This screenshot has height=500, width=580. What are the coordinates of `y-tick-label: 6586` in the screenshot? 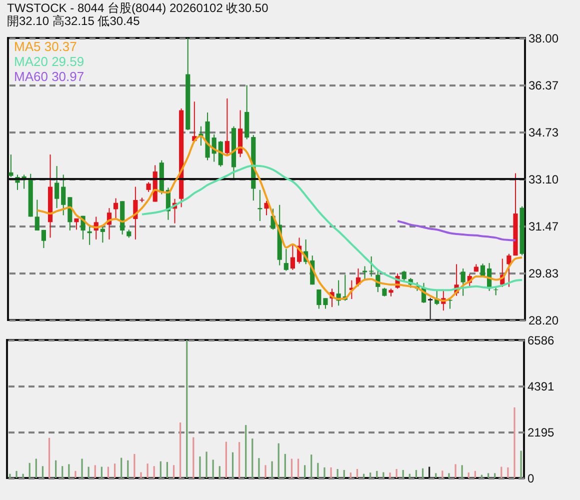 It's located at (541, 341).